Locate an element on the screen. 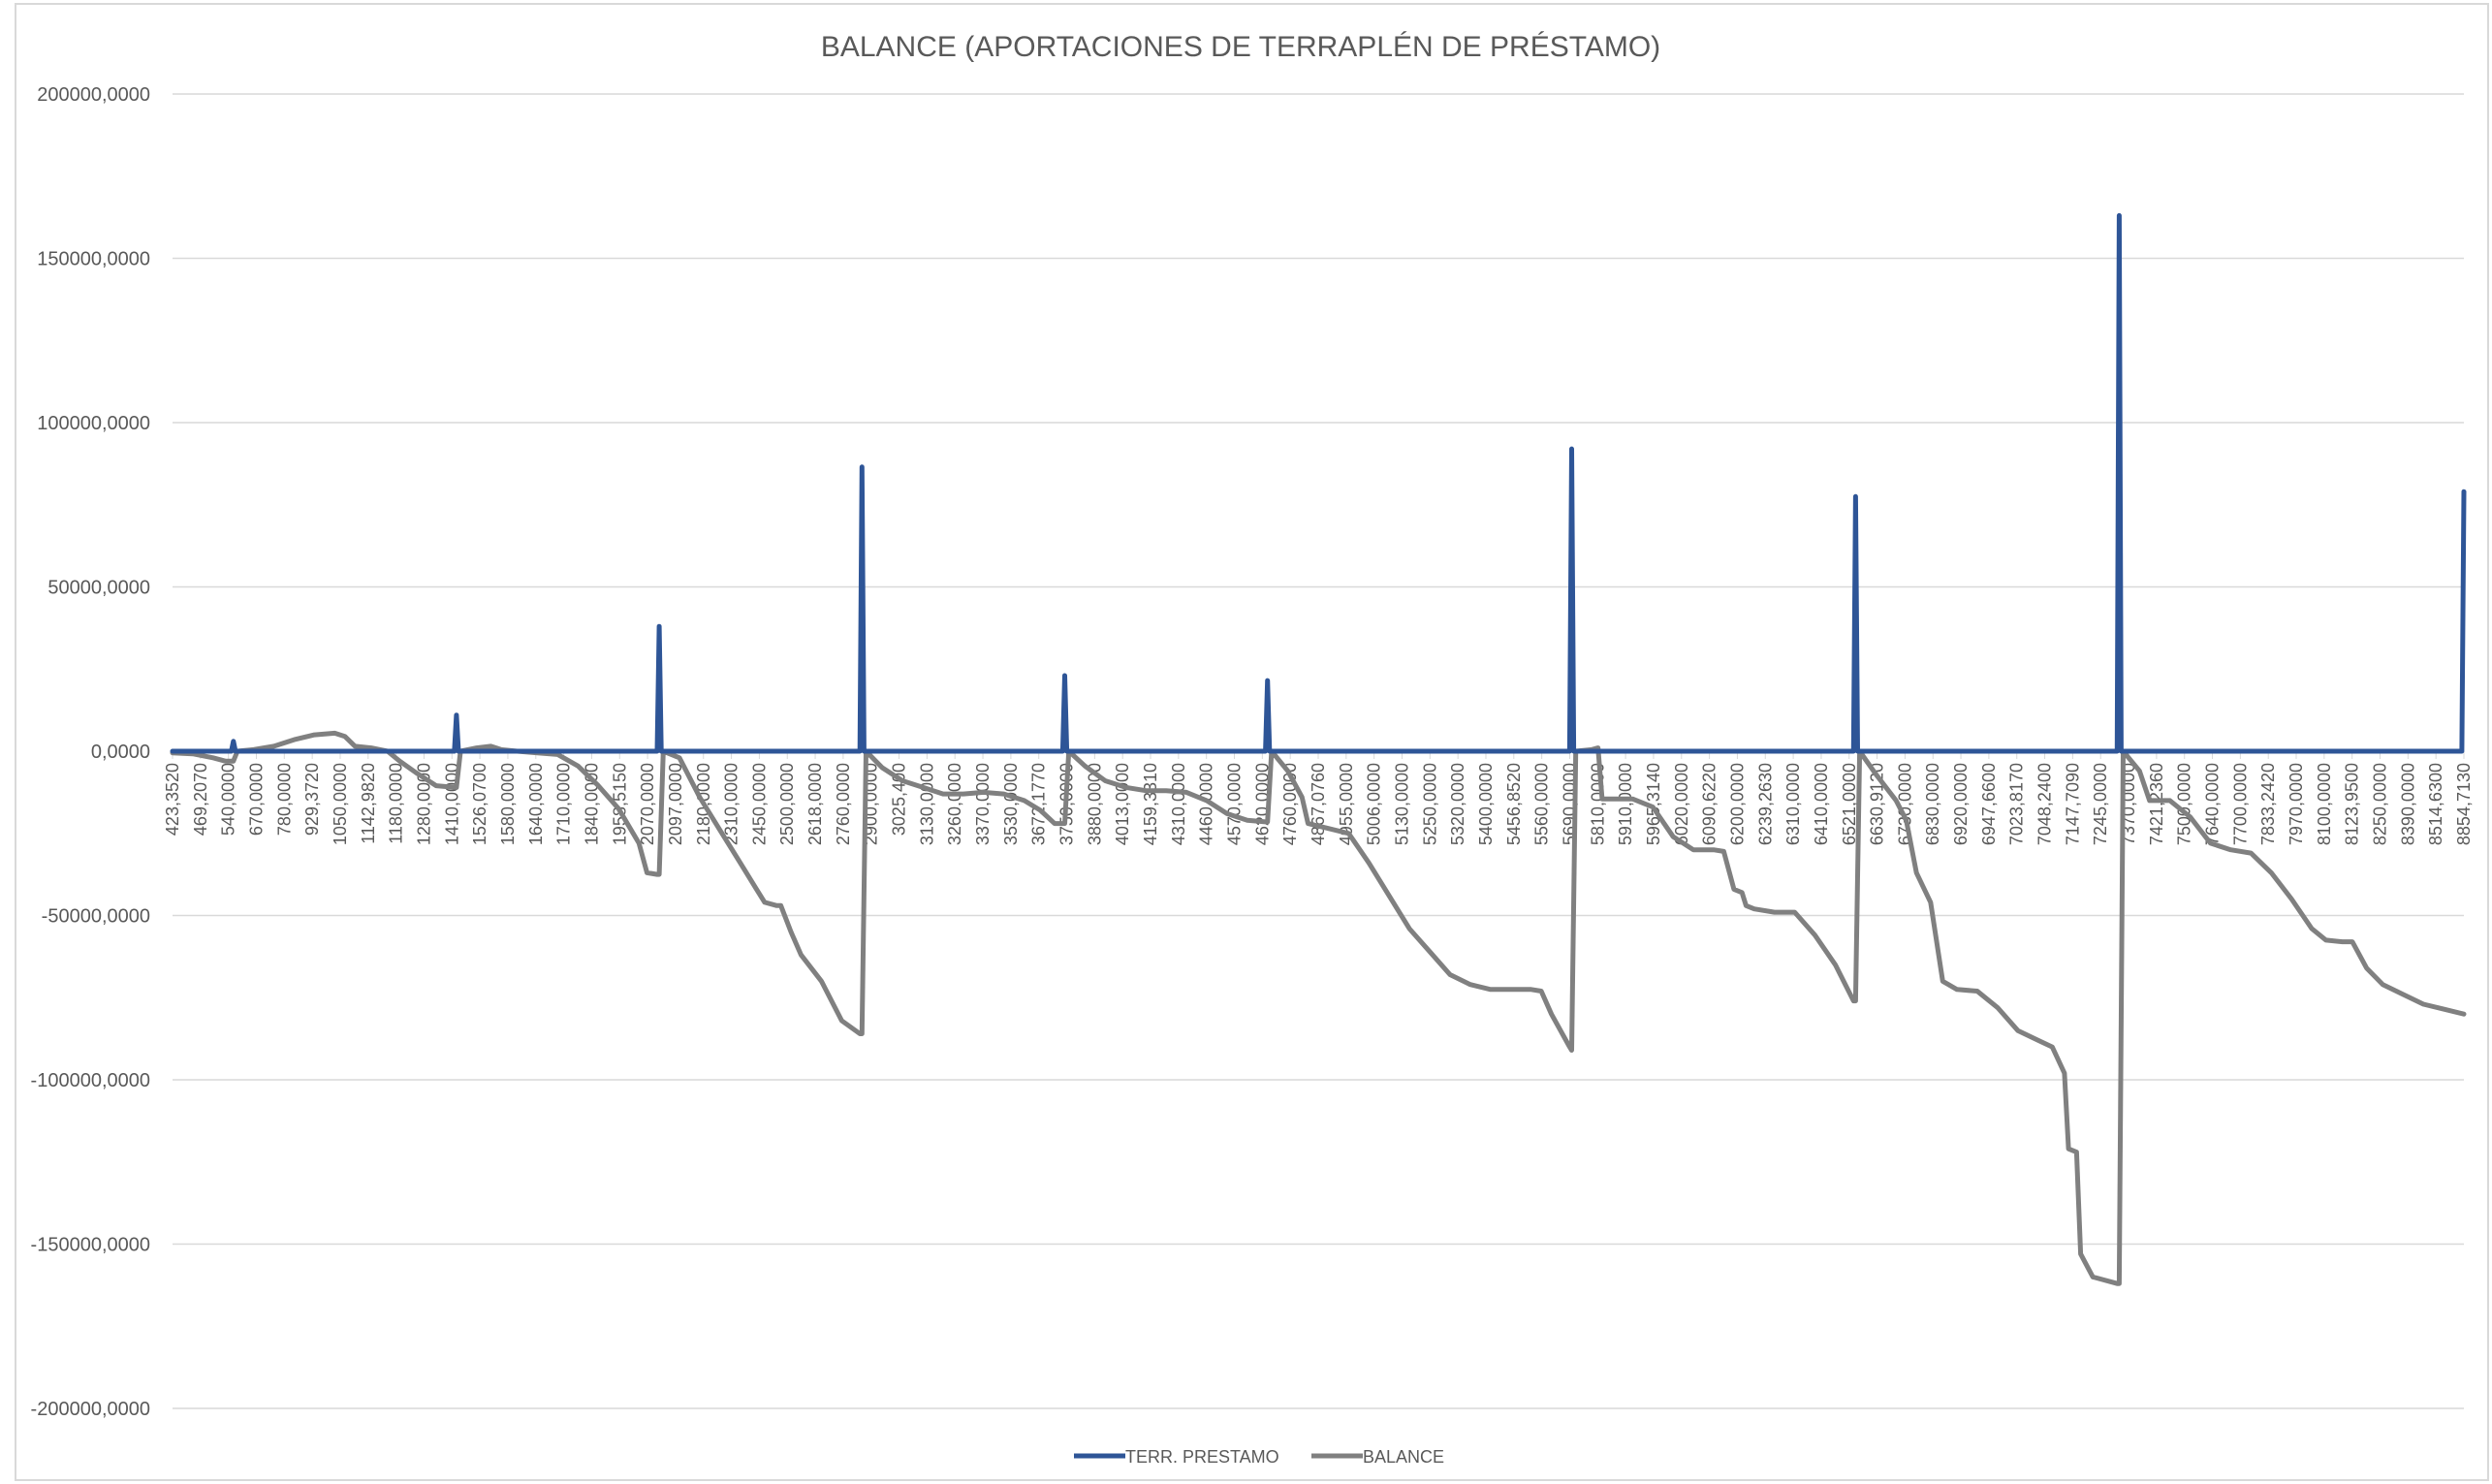 This screenshot has width=2492, height=1484. x-tick-label: 780,0000 is located at coordinates (284, 799).